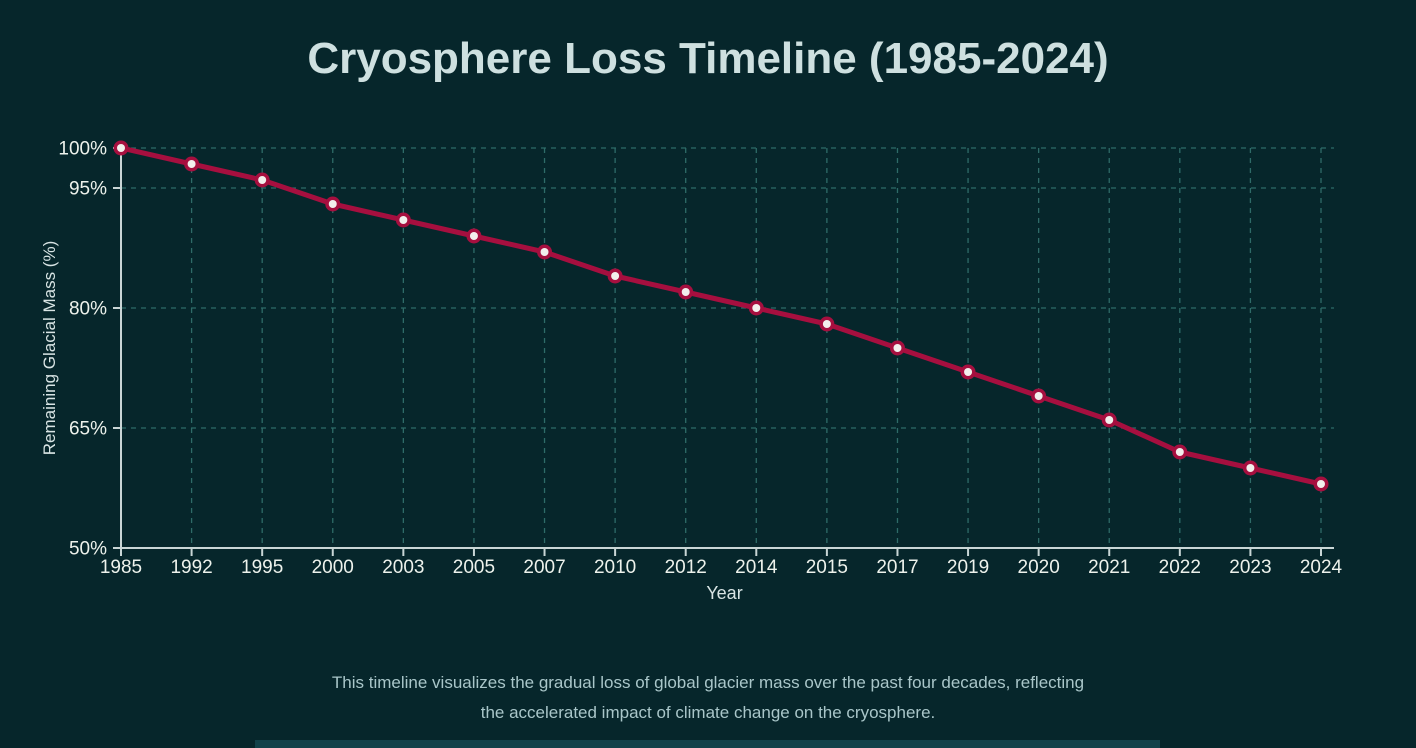 This screenshot has height=748, width=1416. I want to click on x-tick-label: 2003, so click(403, 567).